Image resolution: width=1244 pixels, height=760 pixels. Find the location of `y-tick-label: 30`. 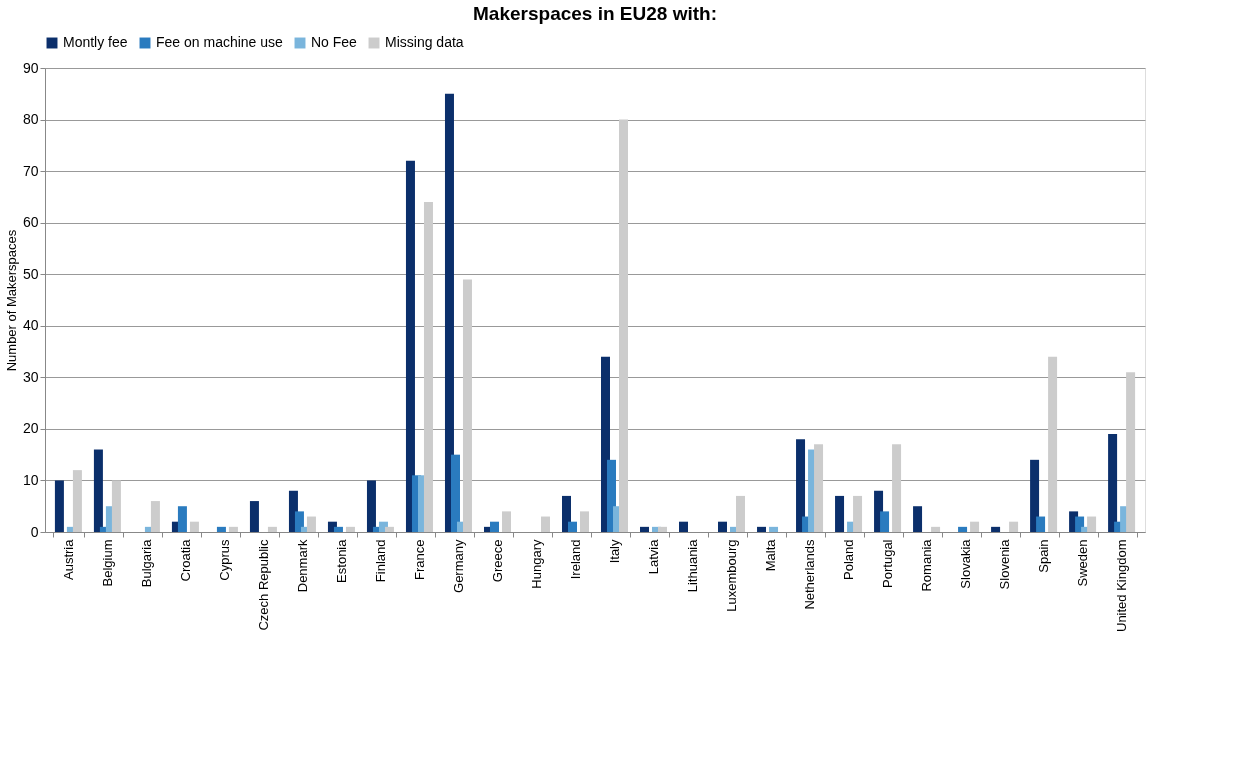

y-tick-label: 30 is located at coordinates (30, 376).